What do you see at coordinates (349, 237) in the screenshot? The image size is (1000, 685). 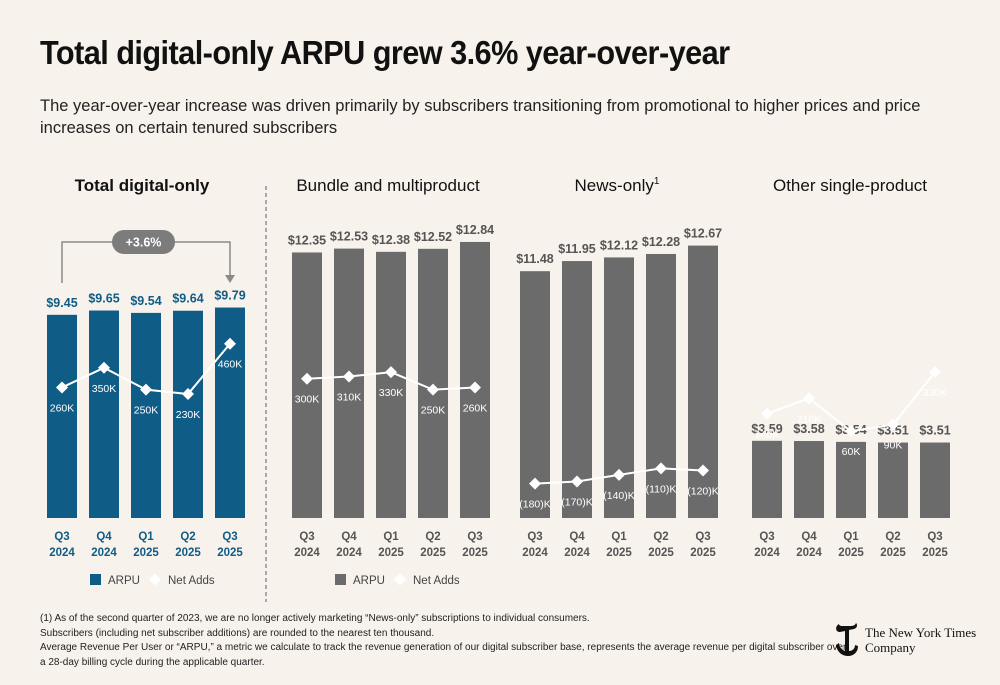 I see `arpu-value-label: $12.53` at bounding box center [349, 237].